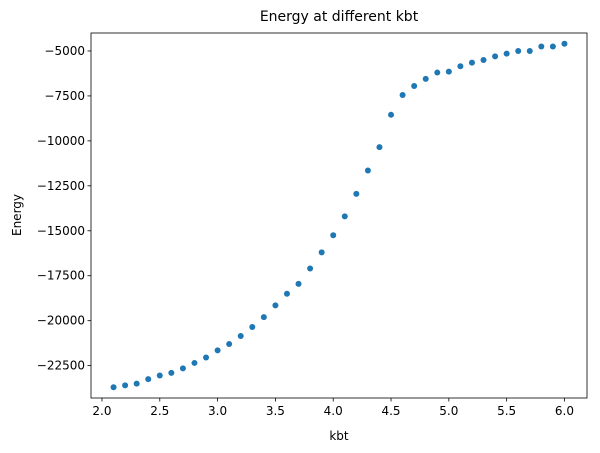 The width and height of the screenshot is (600, 453). I want to click on y-tick-label: −17500, so click(61, 276).